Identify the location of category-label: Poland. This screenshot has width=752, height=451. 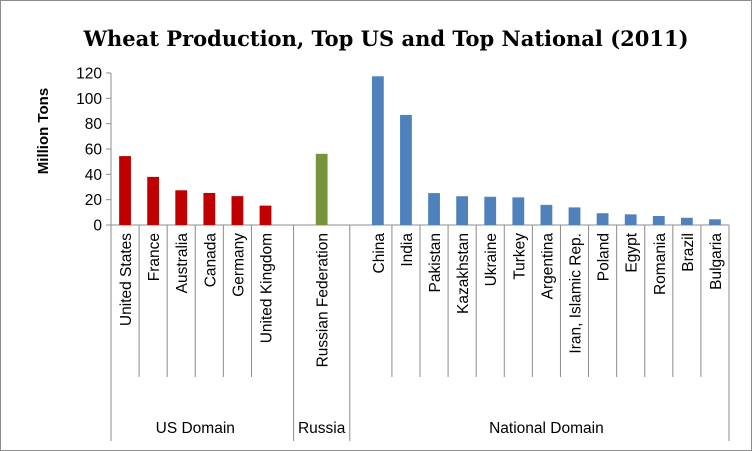
(604, 257).